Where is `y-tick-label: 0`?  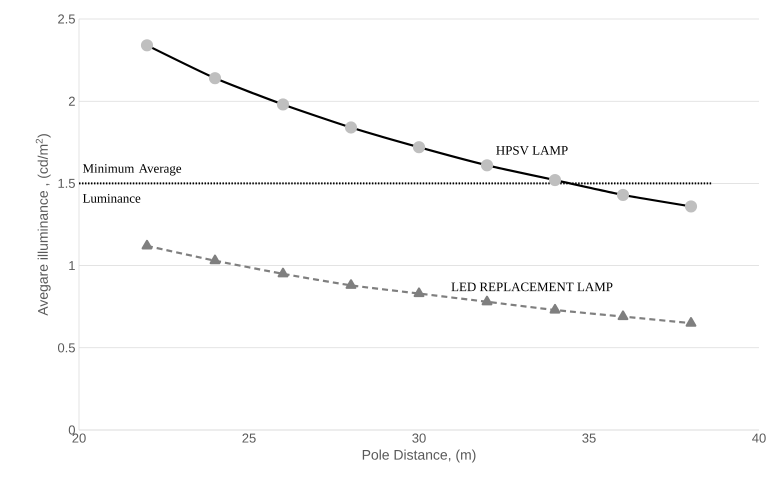
y-tick-label: 0 is located at coordinates (71, 430).